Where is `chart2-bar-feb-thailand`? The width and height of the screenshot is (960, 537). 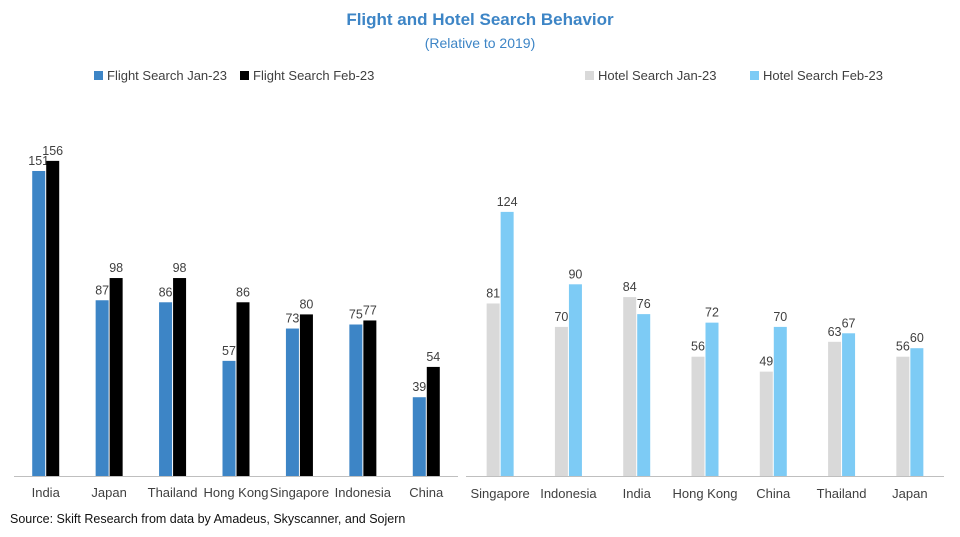
chart2-bar-feb-thailand is located at coordinates (849, 404).